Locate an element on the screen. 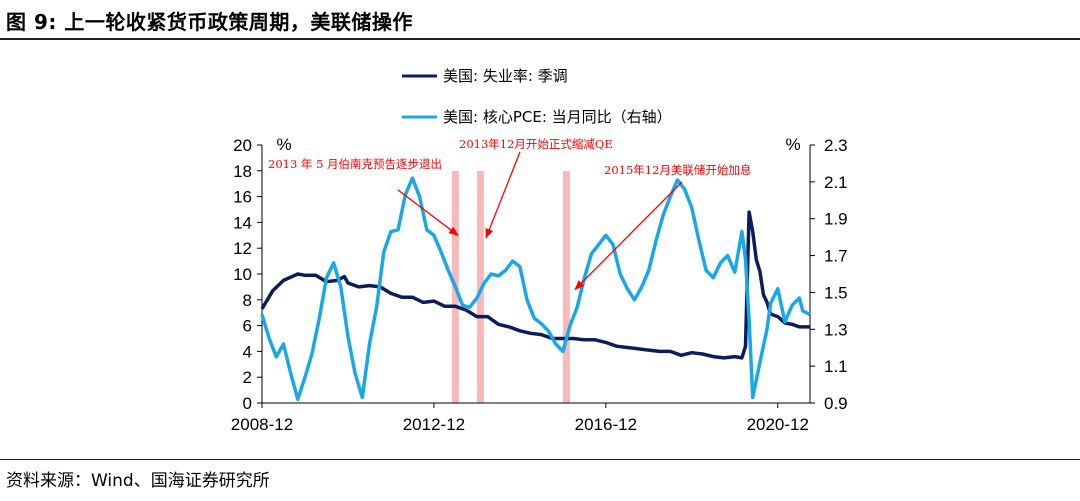 The width and height of the screenshot is (1080, 501). legend-label-pce: 美国: 核心PCE: 当月同比（右轴） is located at coordinates (557, 117).